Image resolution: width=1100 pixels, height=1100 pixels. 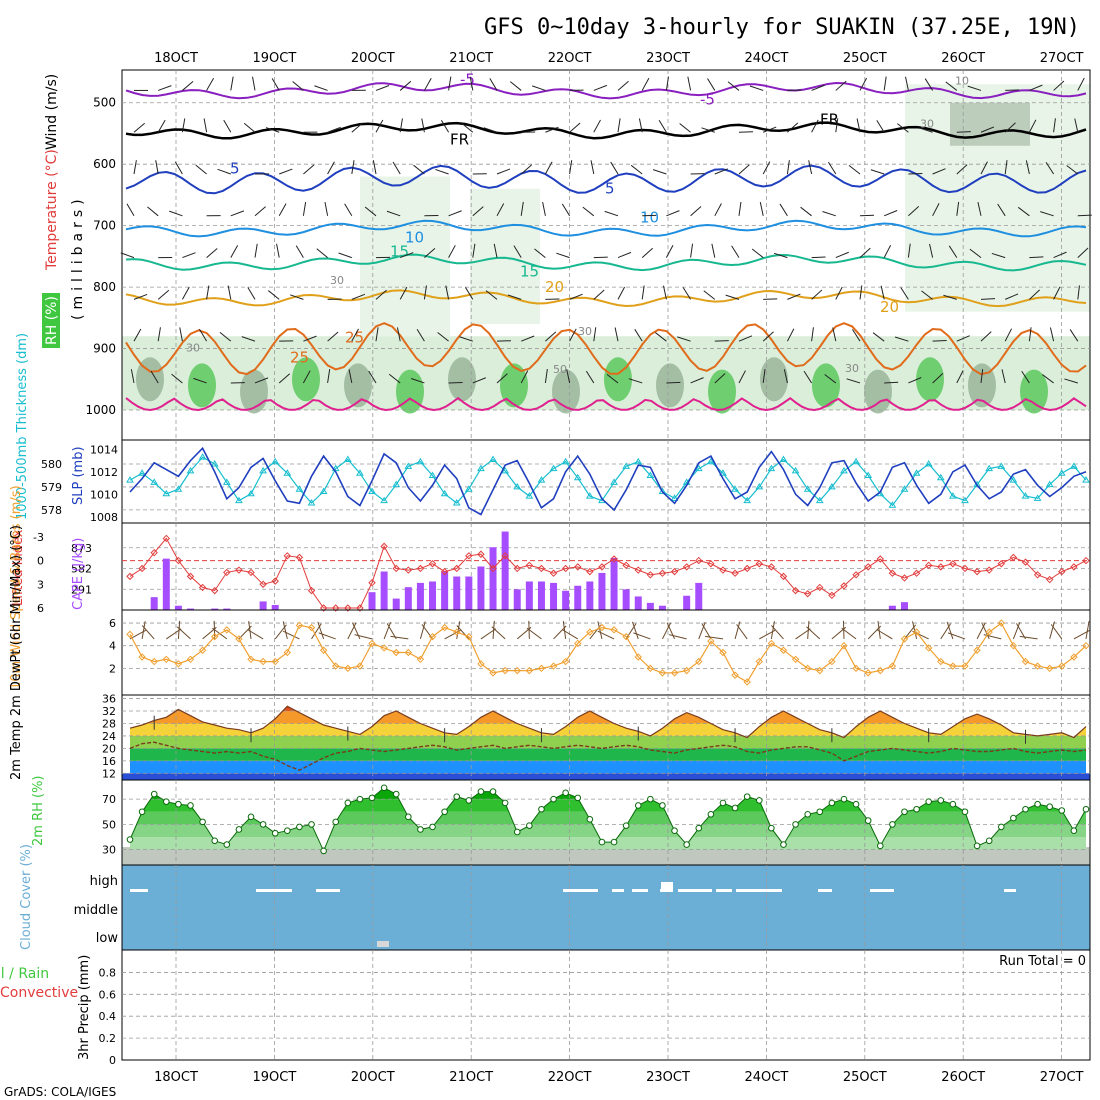 I want to click on rh-shade-blob, so click(x=826, y=385).